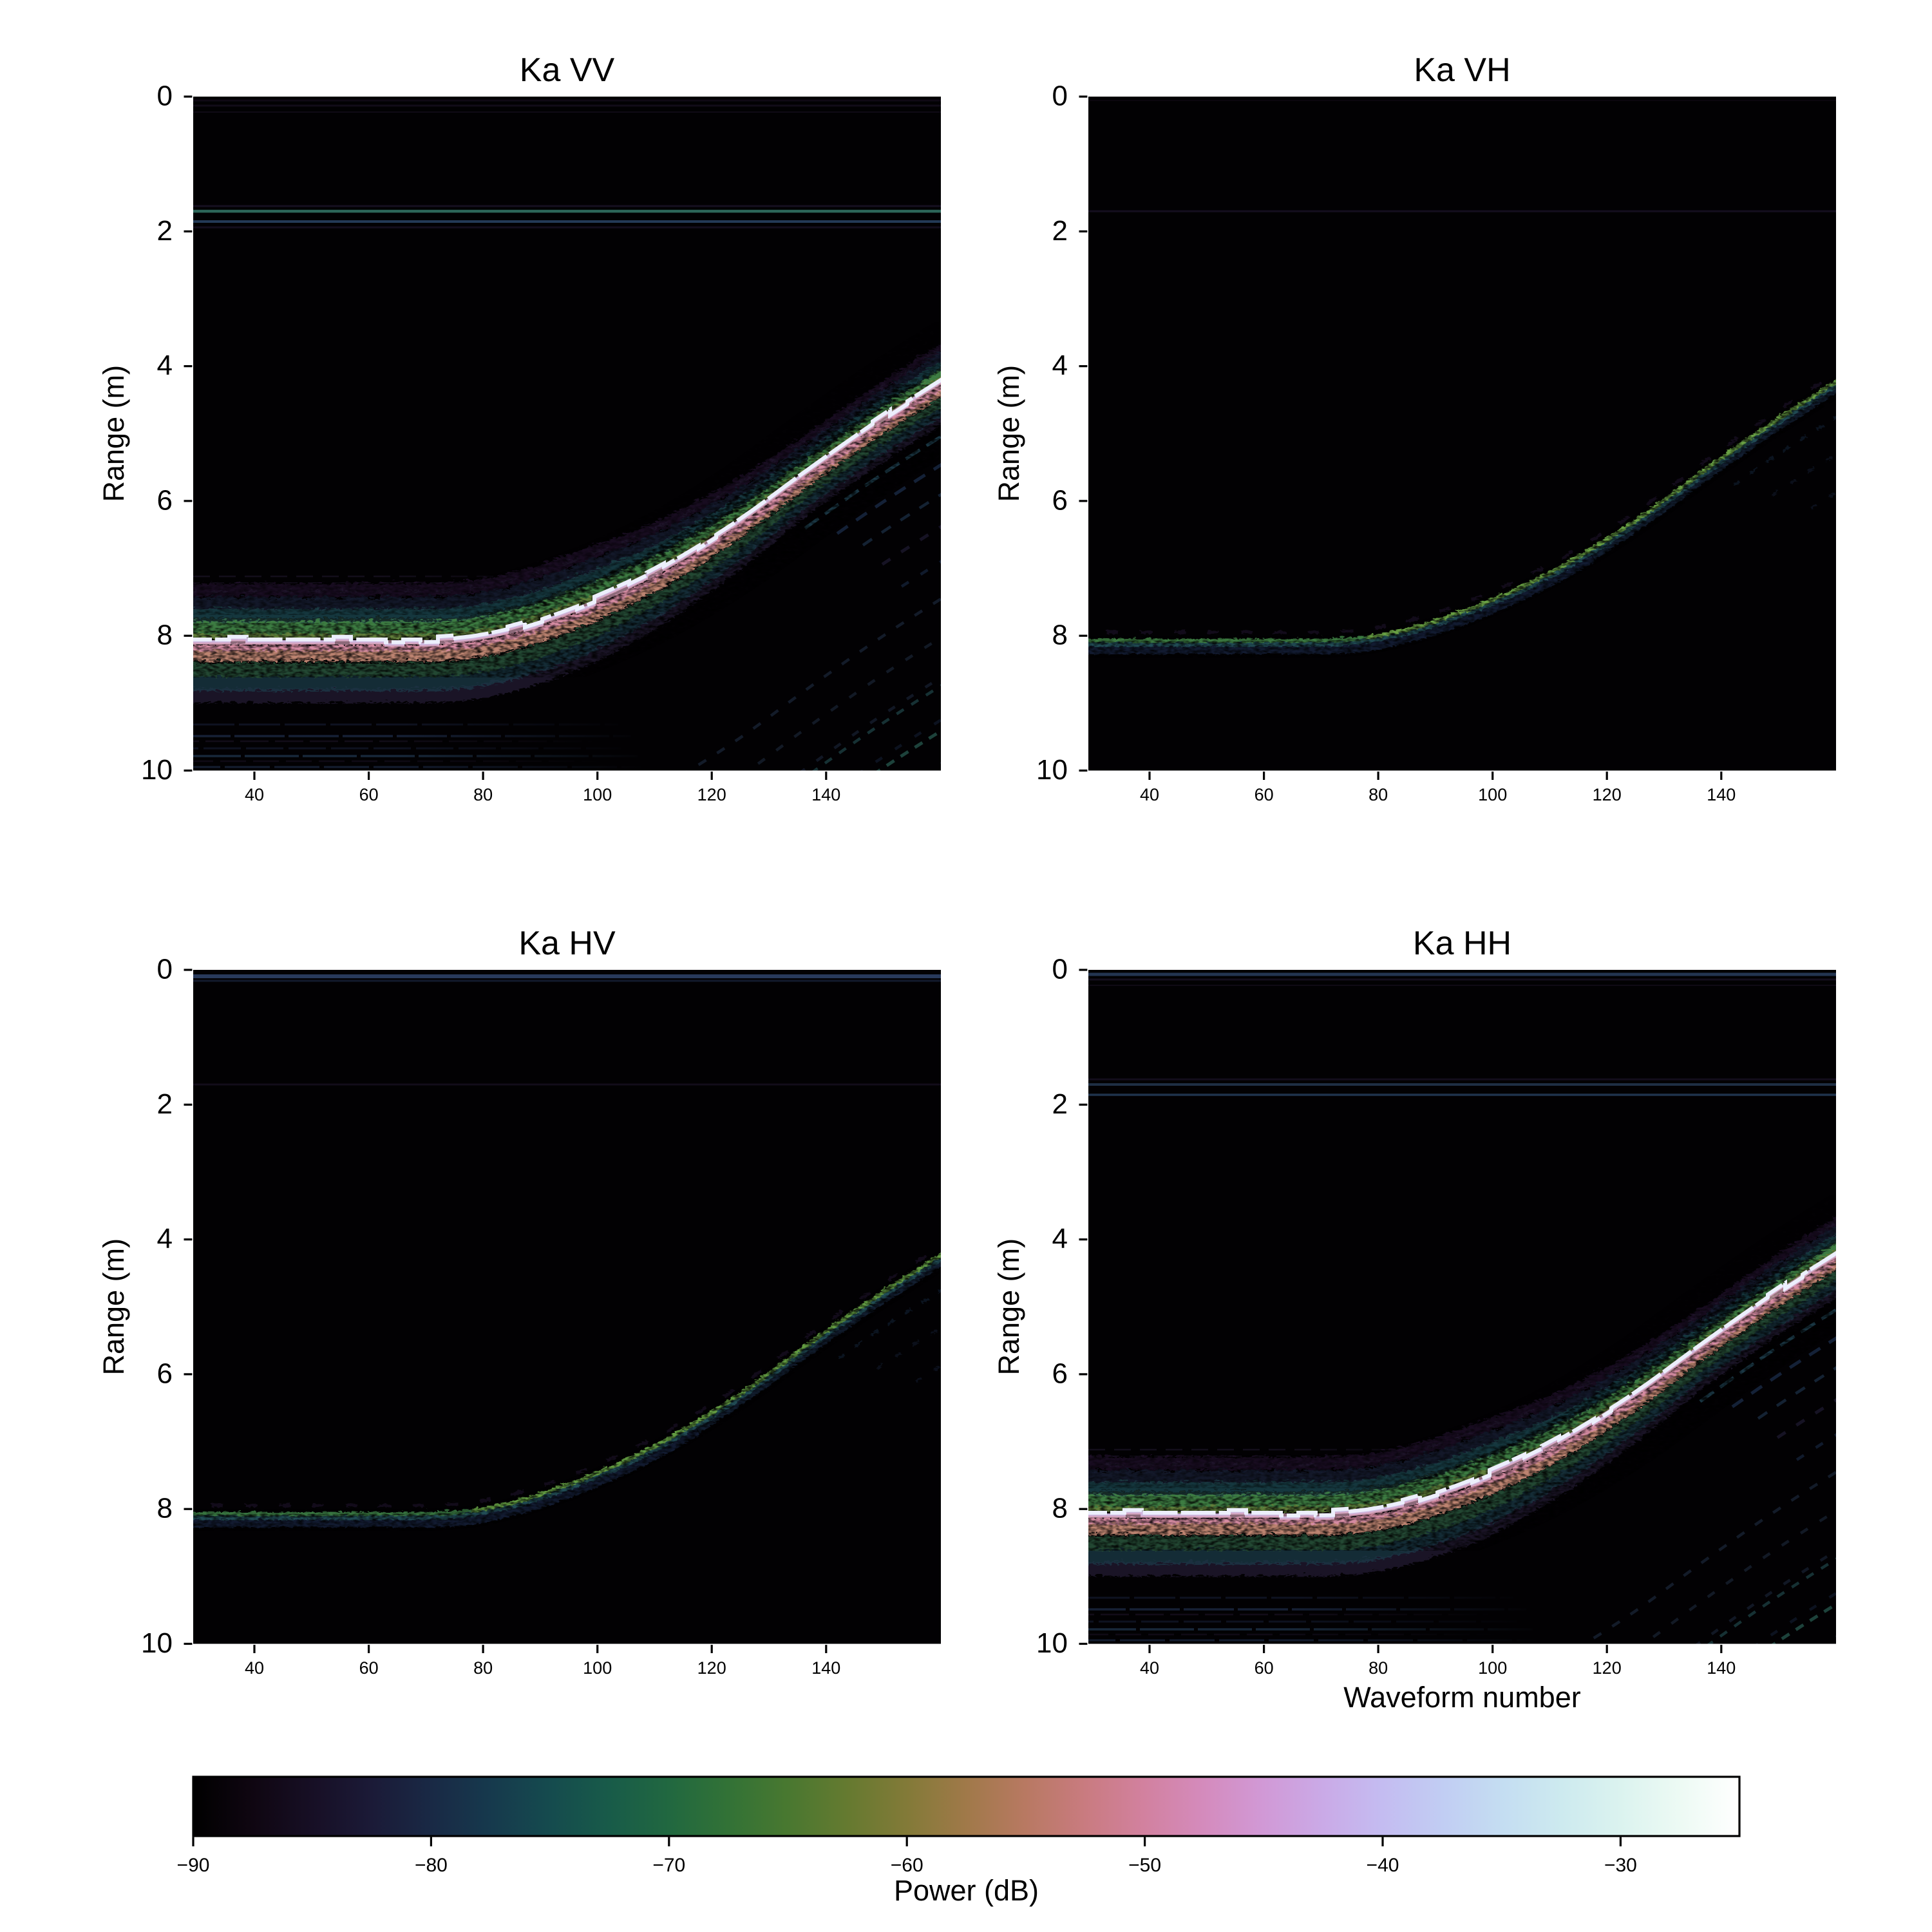 The height and width of the screenshot is (1932, 1932). I want to click on svg-text: −40, so click(1383, 1865).